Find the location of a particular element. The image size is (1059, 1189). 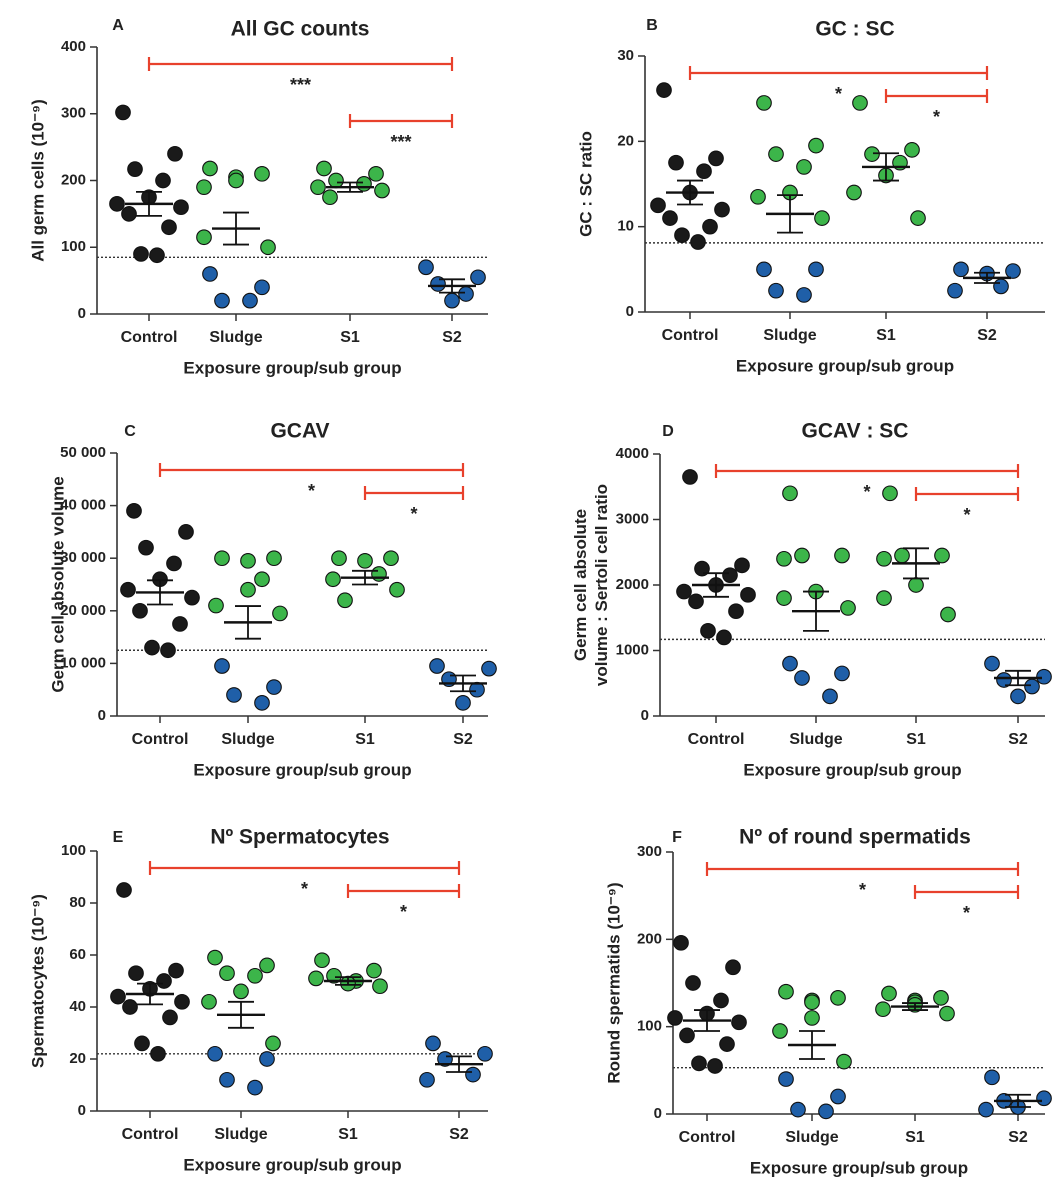

x-tick-label: S2 is located at coordinates (1018, 739).